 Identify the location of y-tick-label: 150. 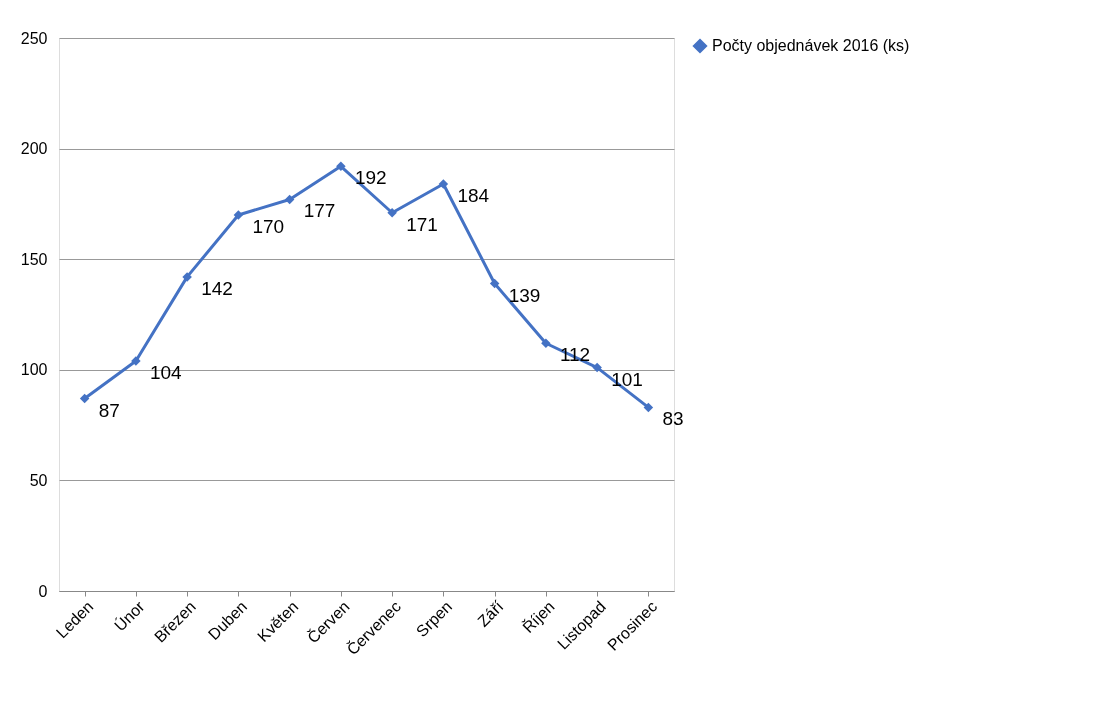
(34, 259).